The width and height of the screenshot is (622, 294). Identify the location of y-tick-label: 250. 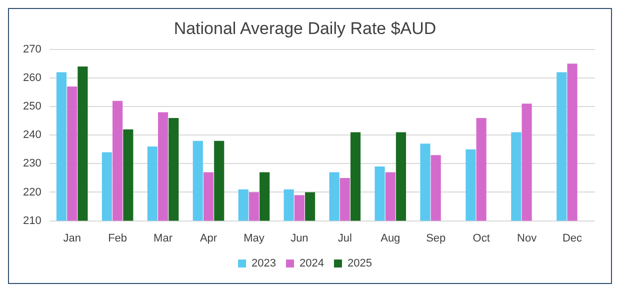
(32, 106).